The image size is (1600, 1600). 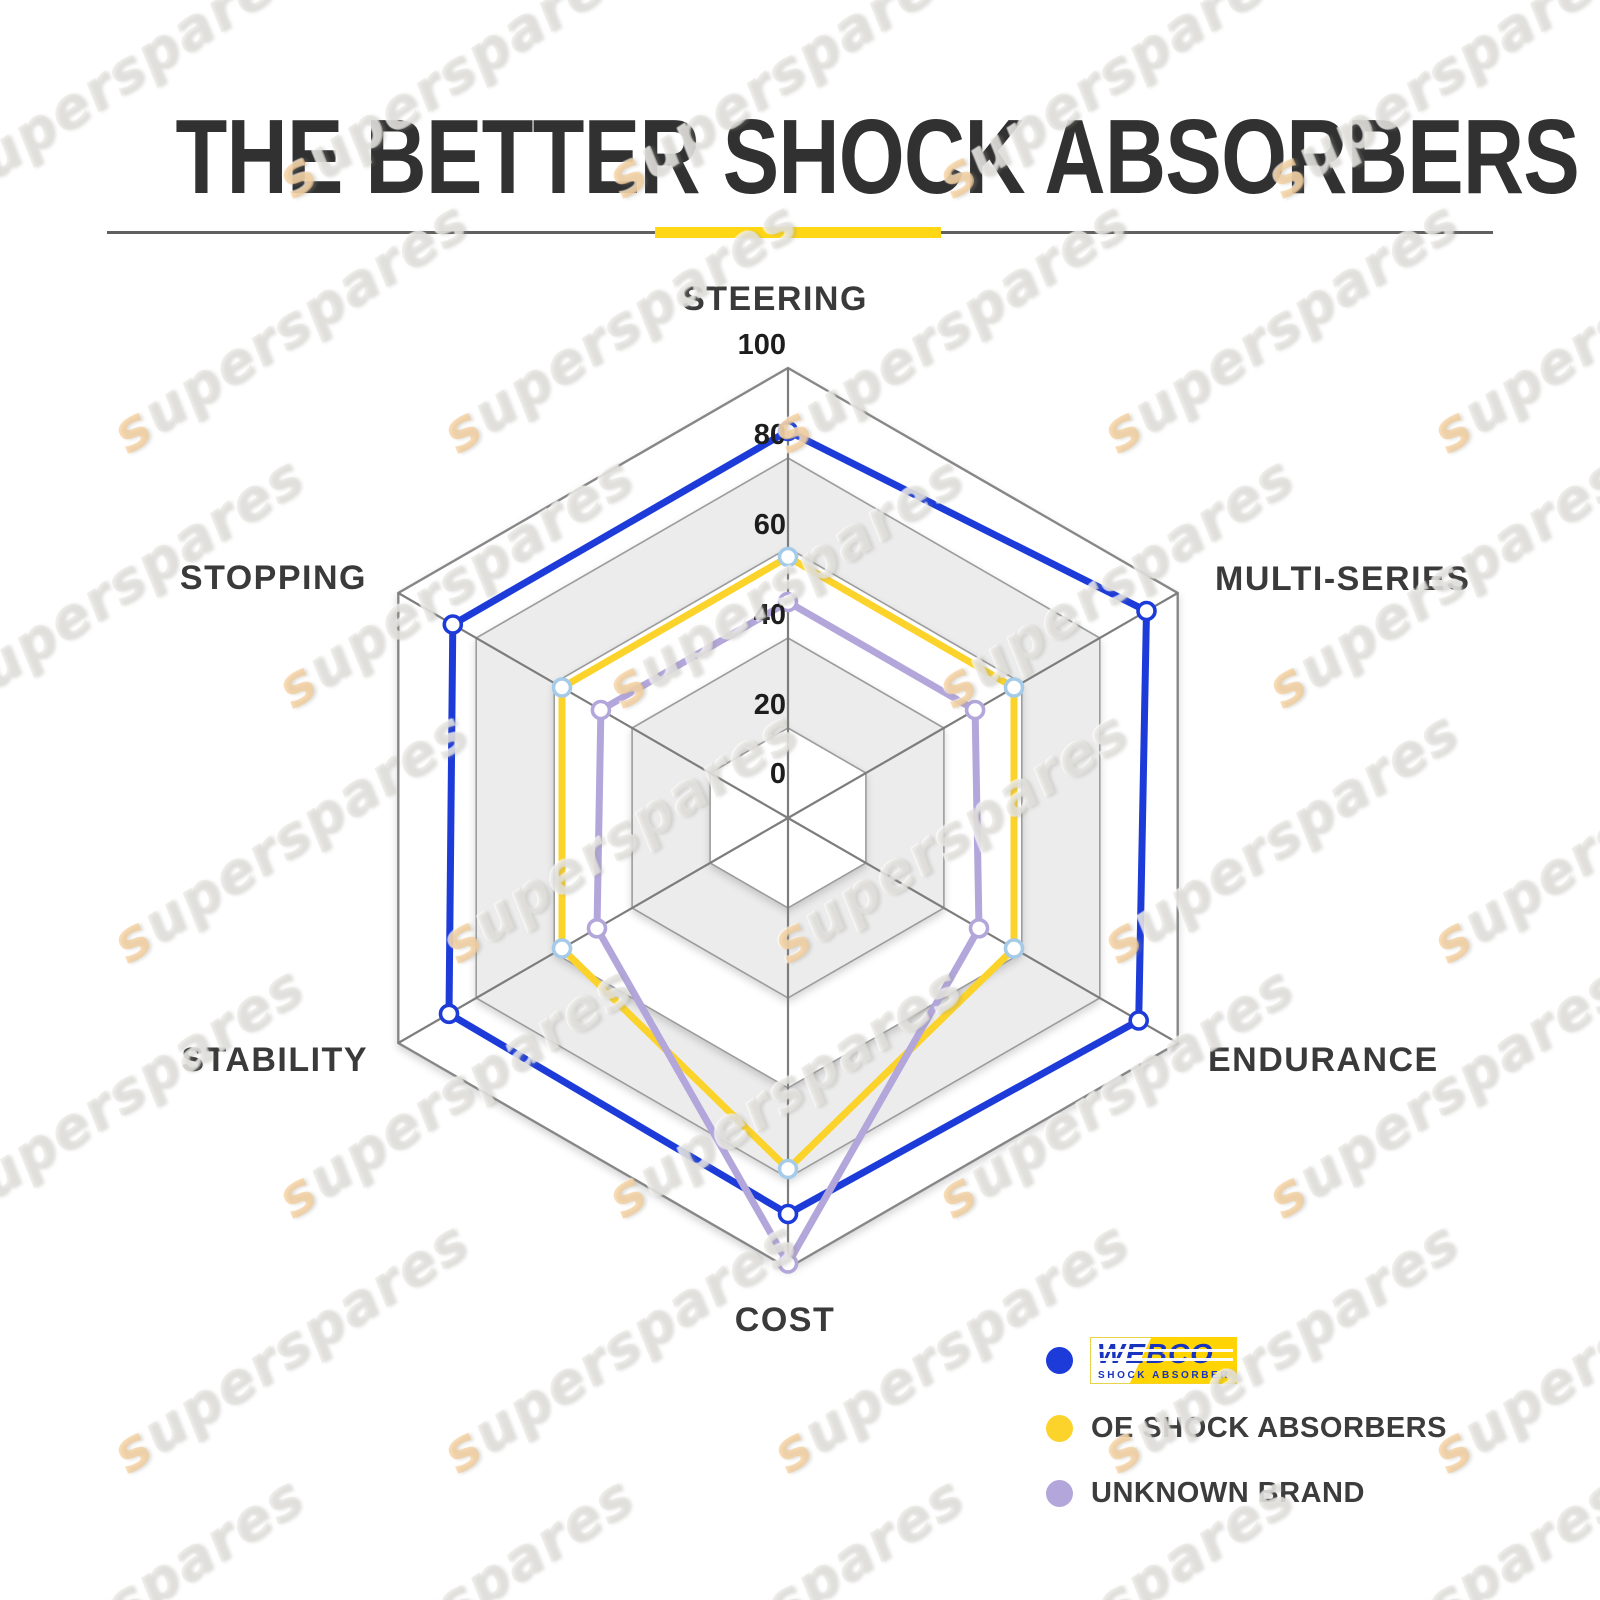 What do you see at coordinates (788, 557) in the screenshot?
I see `marker-oe-shock-absorbers-steering` at bounding box center [788, 557].